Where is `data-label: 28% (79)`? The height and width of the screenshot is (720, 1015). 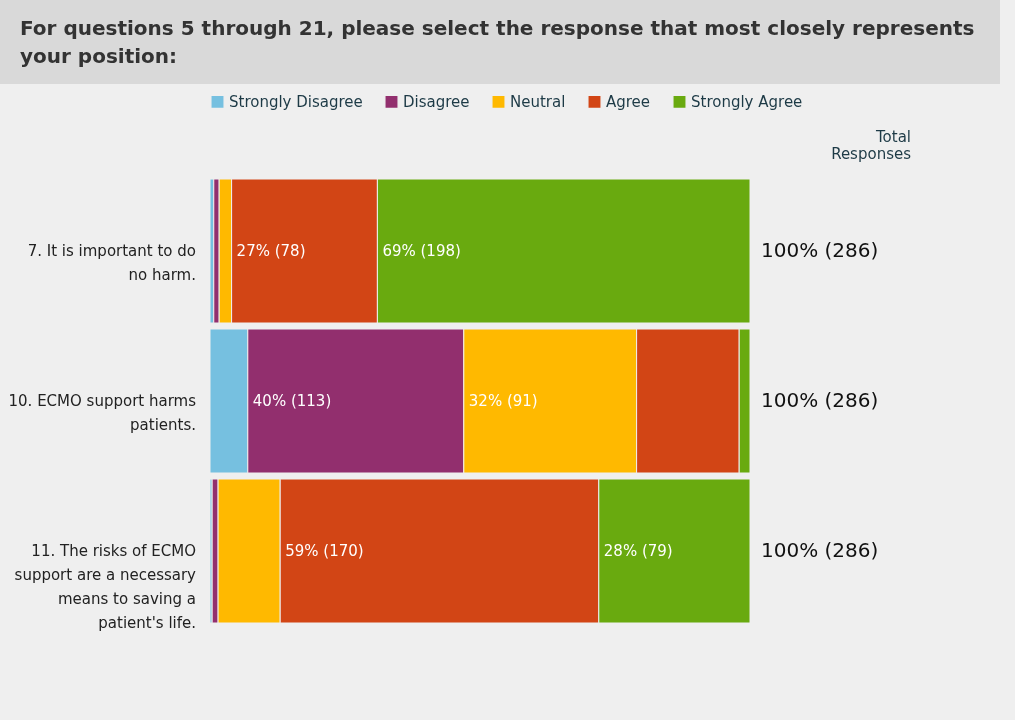 data-label: 28% (79) is located at coordinates (638, 551).